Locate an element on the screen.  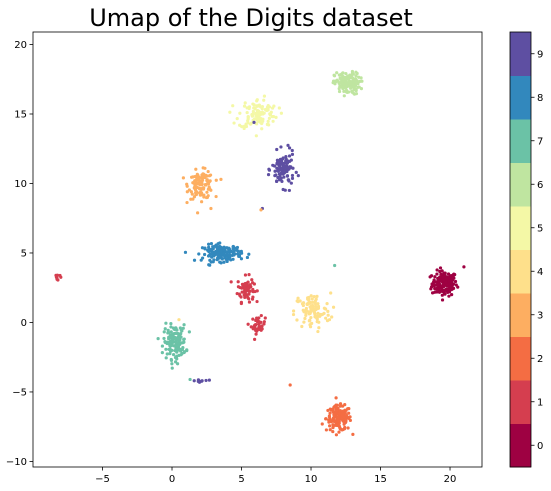
colorbar-tick-label: 7 is located at coordinates (540, 141).